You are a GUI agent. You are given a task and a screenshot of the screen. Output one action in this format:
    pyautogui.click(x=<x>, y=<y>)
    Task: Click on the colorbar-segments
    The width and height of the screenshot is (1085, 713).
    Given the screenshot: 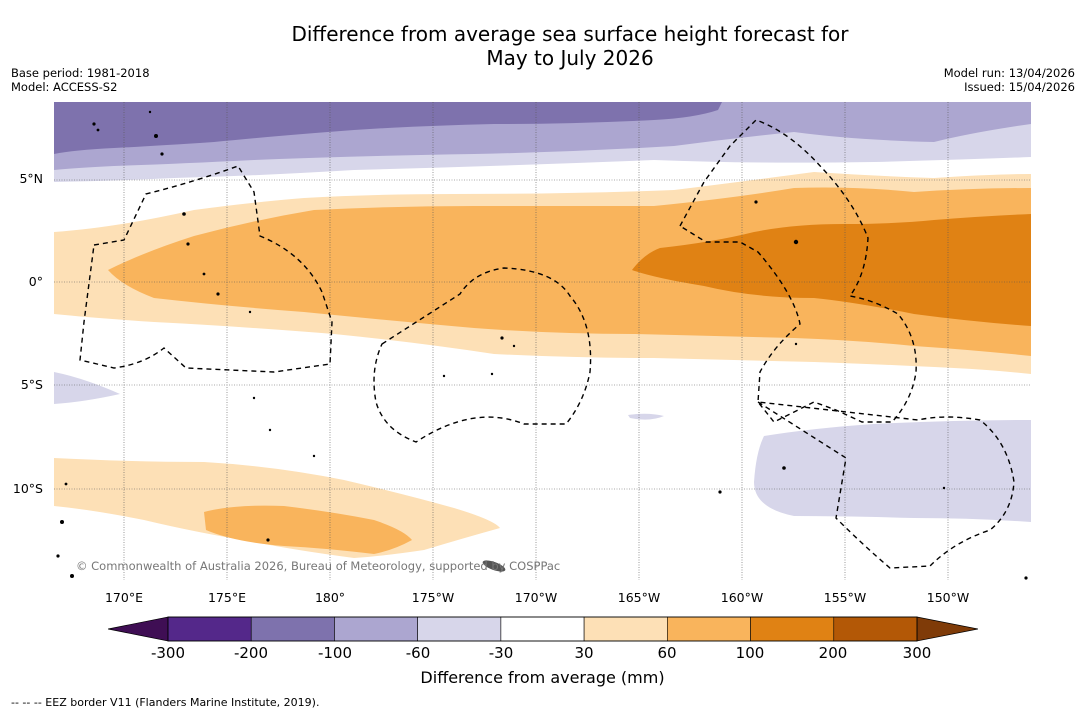 What is the action you would take?
    pyautogui.click(x=542, y=629)
    